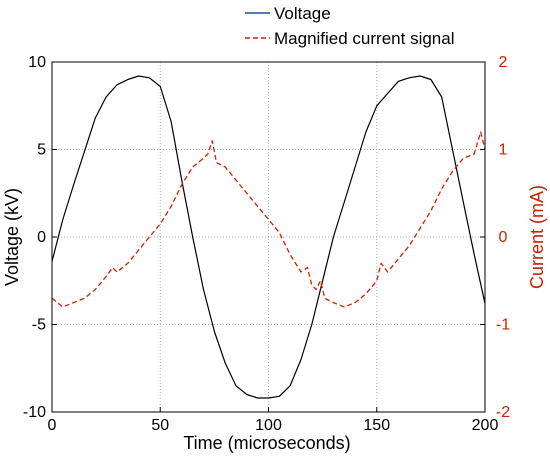 The image size is (550, 465). Describe the element at coordinates (52, 425) in the screenshot. I see `x-tick-label: 0` at that location.